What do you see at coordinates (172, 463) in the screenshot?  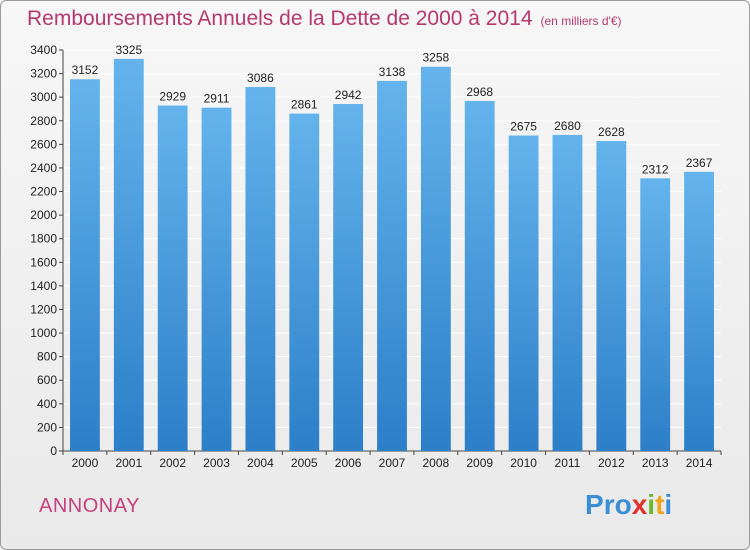 I see `x-tick-label: 2002` at bounding box center [172, 463].